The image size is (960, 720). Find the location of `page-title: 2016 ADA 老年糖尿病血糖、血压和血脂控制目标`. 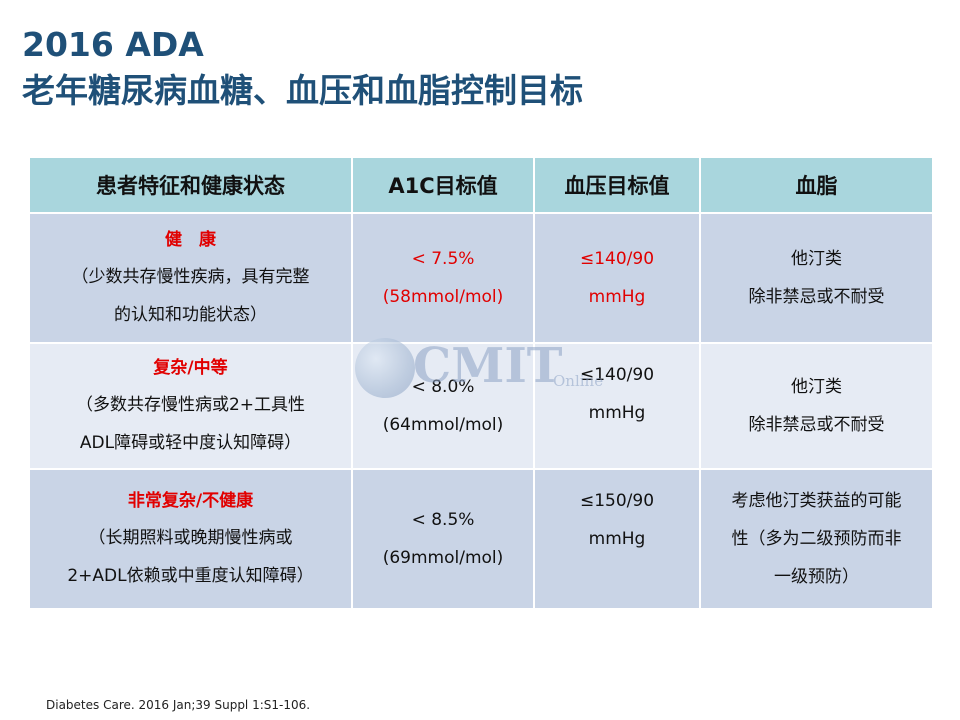

page-title: 2016 ADA 老年糖尿病血糖、血压和血脂控制目标 is located at coordinates (302, 68).